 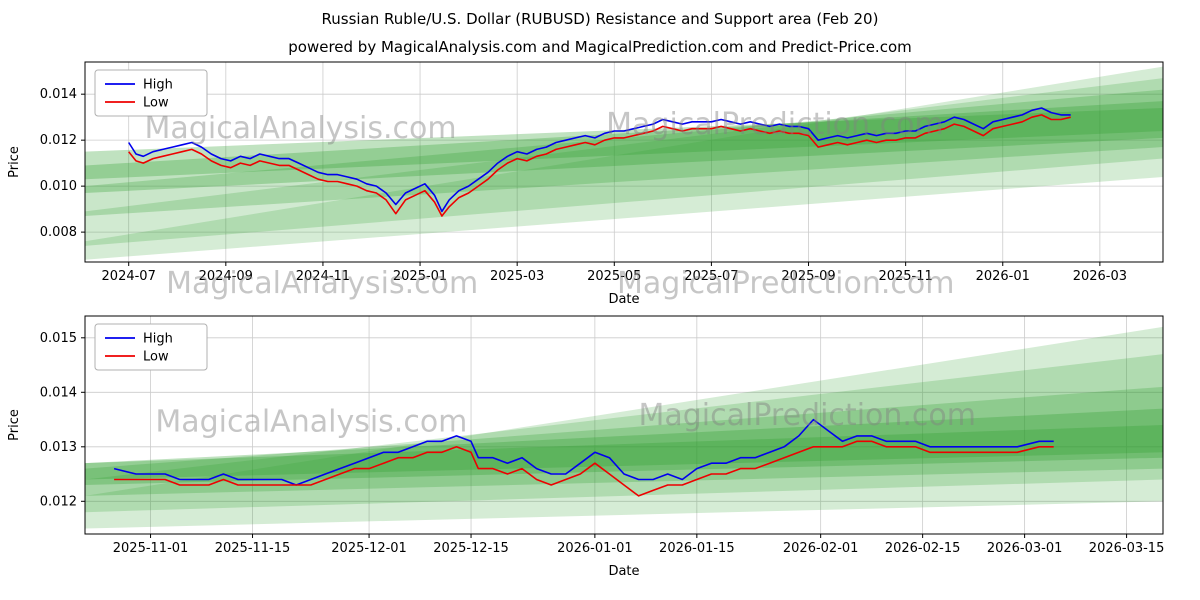 What do you see at coordinates (471, 548) in the screenshot?
I see `x-tick-label: 2025-12-15` at bounding box center [471, 548].